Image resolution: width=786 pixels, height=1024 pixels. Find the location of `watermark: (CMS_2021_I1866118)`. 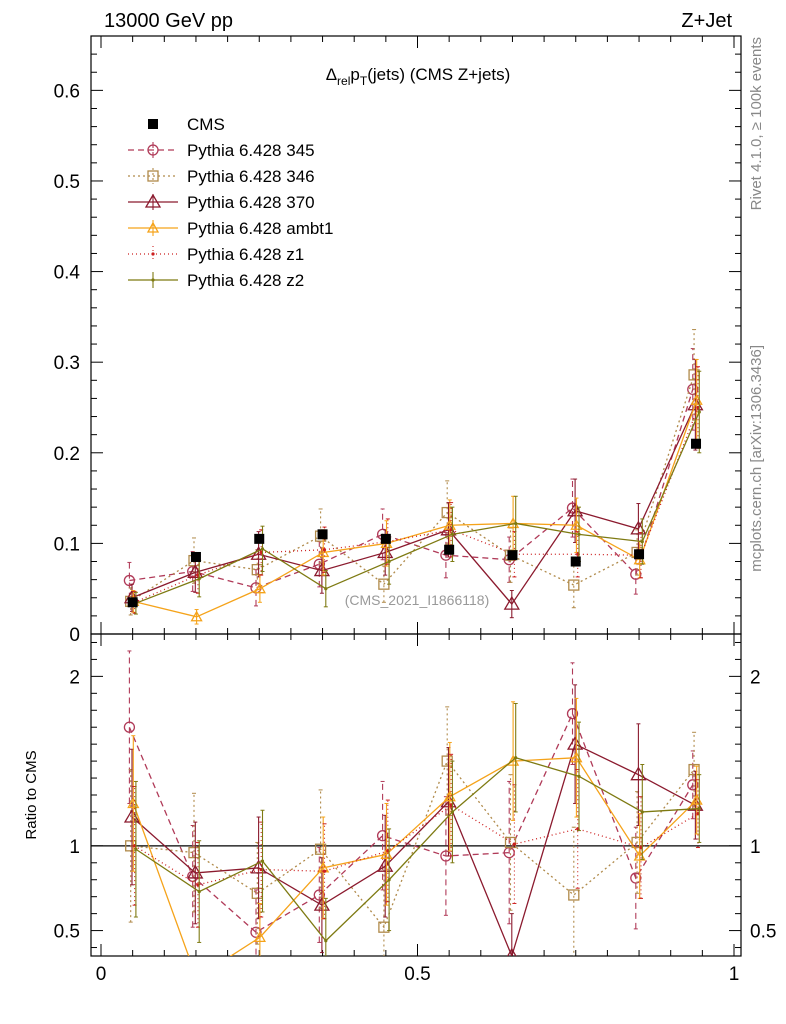

watermark: (CMS_2021_I1866118) is located at coordinates (417, 600).